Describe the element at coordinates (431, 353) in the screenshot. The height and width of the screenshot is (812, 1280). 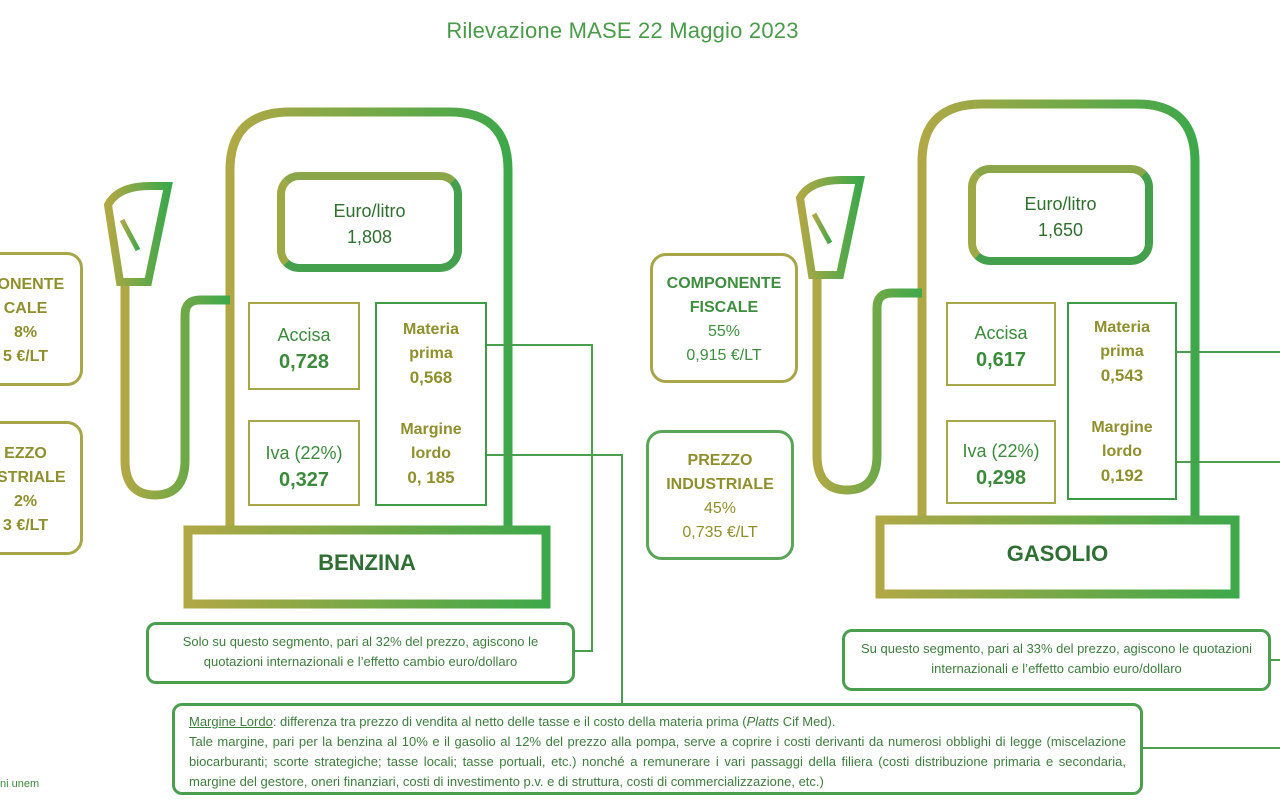
I see `benzina-materia-label-2: prima` at that location.